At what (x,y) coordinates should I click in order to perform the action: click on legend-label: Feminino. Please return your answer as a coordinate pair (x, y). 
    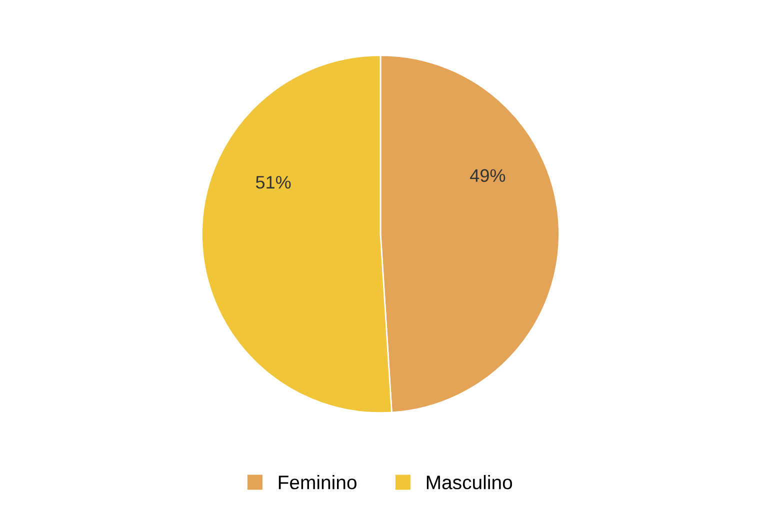
    Looking at the image, I should click on (317, 482).